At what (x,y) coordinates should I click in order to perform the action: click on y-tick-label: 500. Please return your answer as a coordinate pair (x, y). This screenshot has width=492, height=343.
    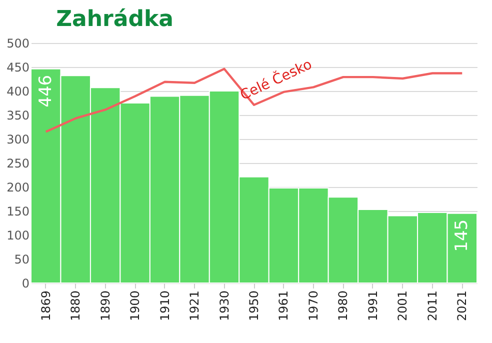
    Looking at the image, I should click on (18, 43).